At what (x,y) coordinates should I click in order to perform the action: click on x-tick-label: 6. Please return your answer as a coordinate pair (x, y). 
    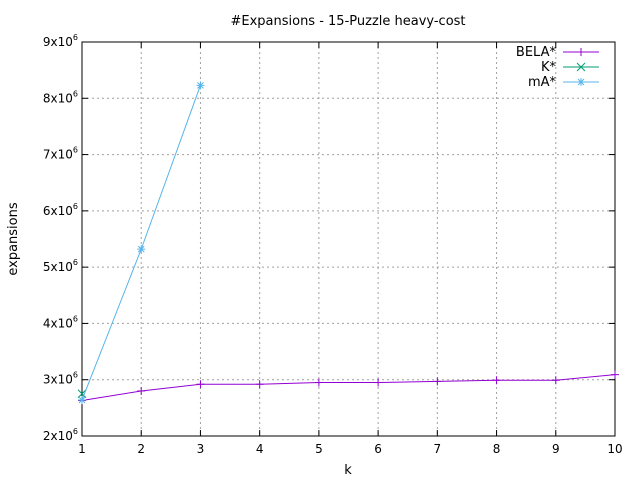
    Looking at the image, I should click on (378, 449).